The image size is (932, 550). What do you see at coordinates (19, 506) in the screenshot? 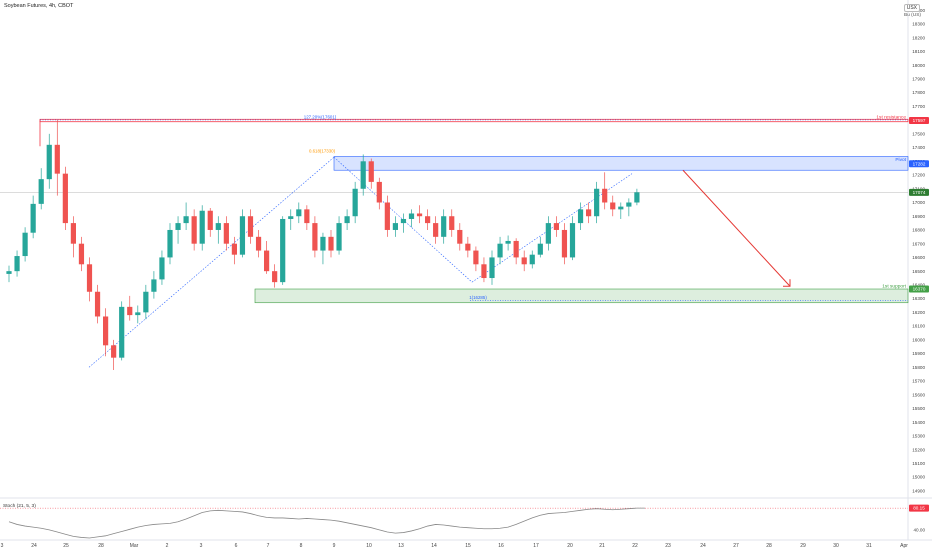
I see `stoch-label: Stoch (21, 5, 3)` at bounding box center [19, 506].